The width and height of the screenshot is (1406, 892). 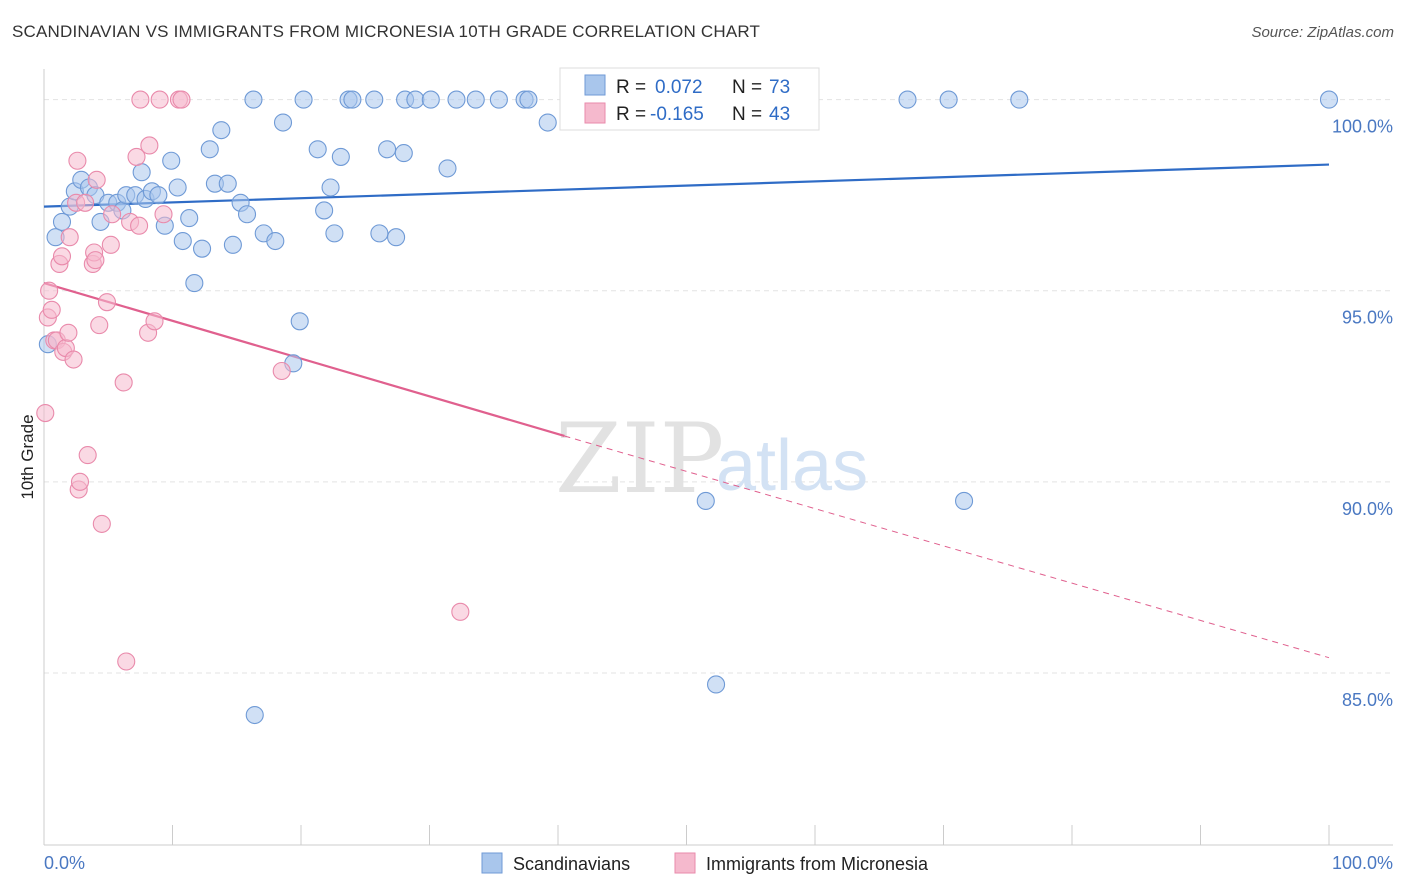 What do you see at coordinates (1367, 700) in the screenshot?
I see `y-tick-label: 85.0%` at bounding box center [1367, 700].